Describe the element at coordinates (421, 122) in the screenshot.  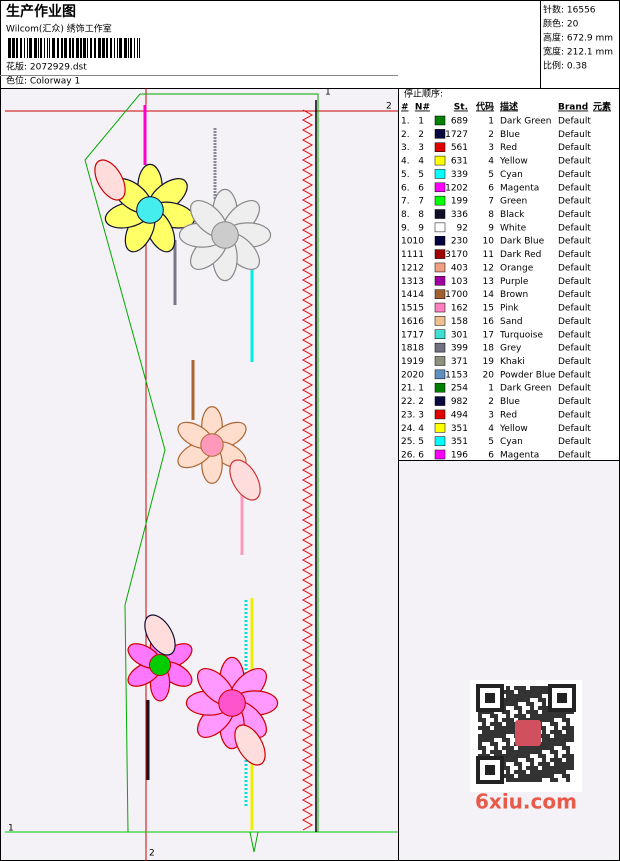
I see `needle: 1` at that location.